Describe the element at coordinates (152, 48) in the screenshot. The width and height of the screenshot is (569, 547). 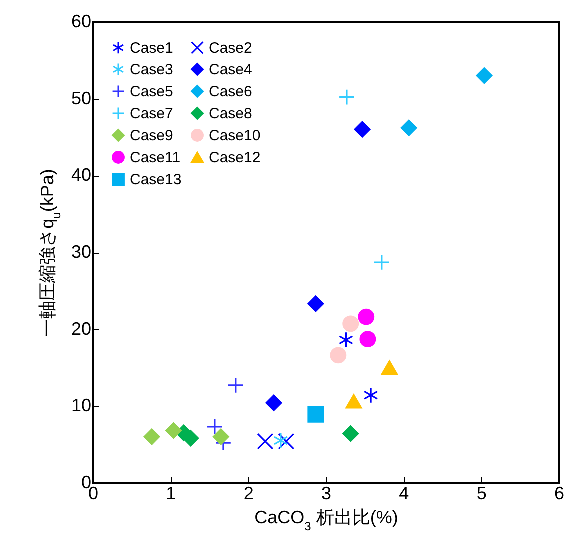
I see `legend-label: Case1` at that location.